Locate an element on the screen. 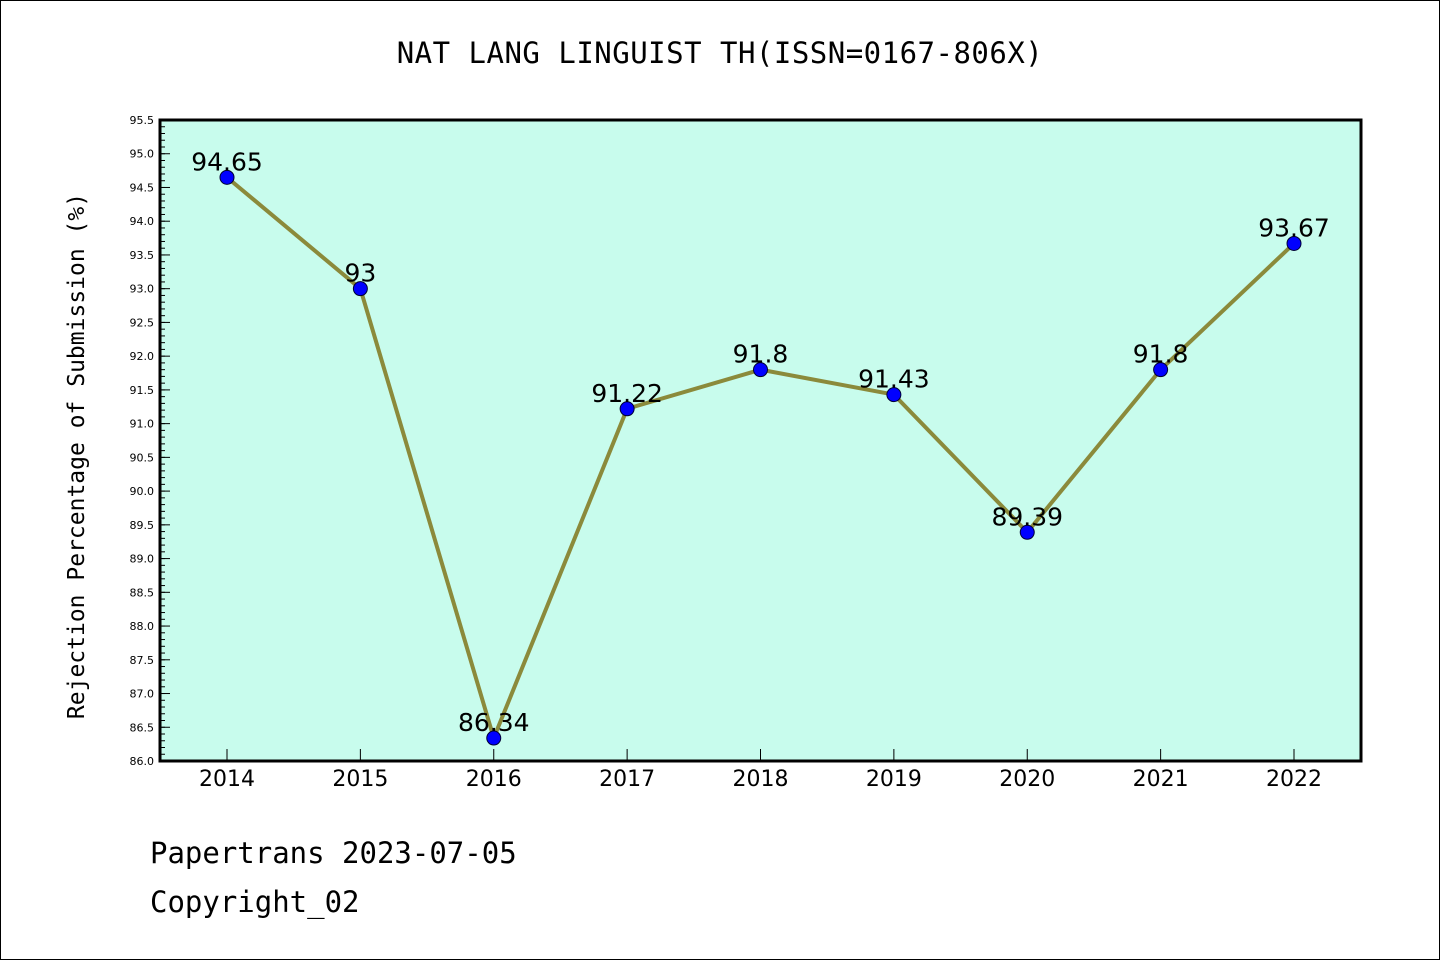 This screenshot has height=960, width=1440. y-tick-label: 91.0 is located at coordinates (142, 424).